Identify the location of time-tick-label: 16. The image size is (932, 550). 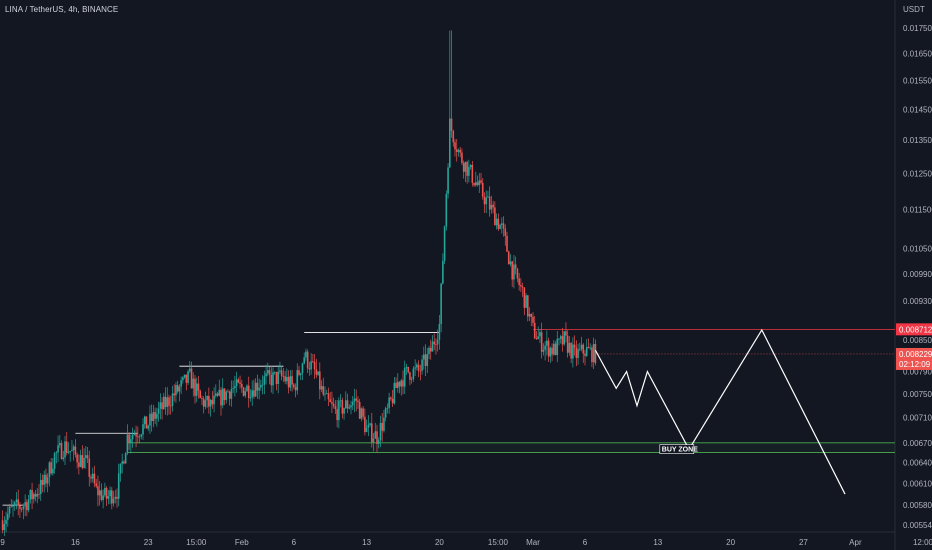
(75, 542).